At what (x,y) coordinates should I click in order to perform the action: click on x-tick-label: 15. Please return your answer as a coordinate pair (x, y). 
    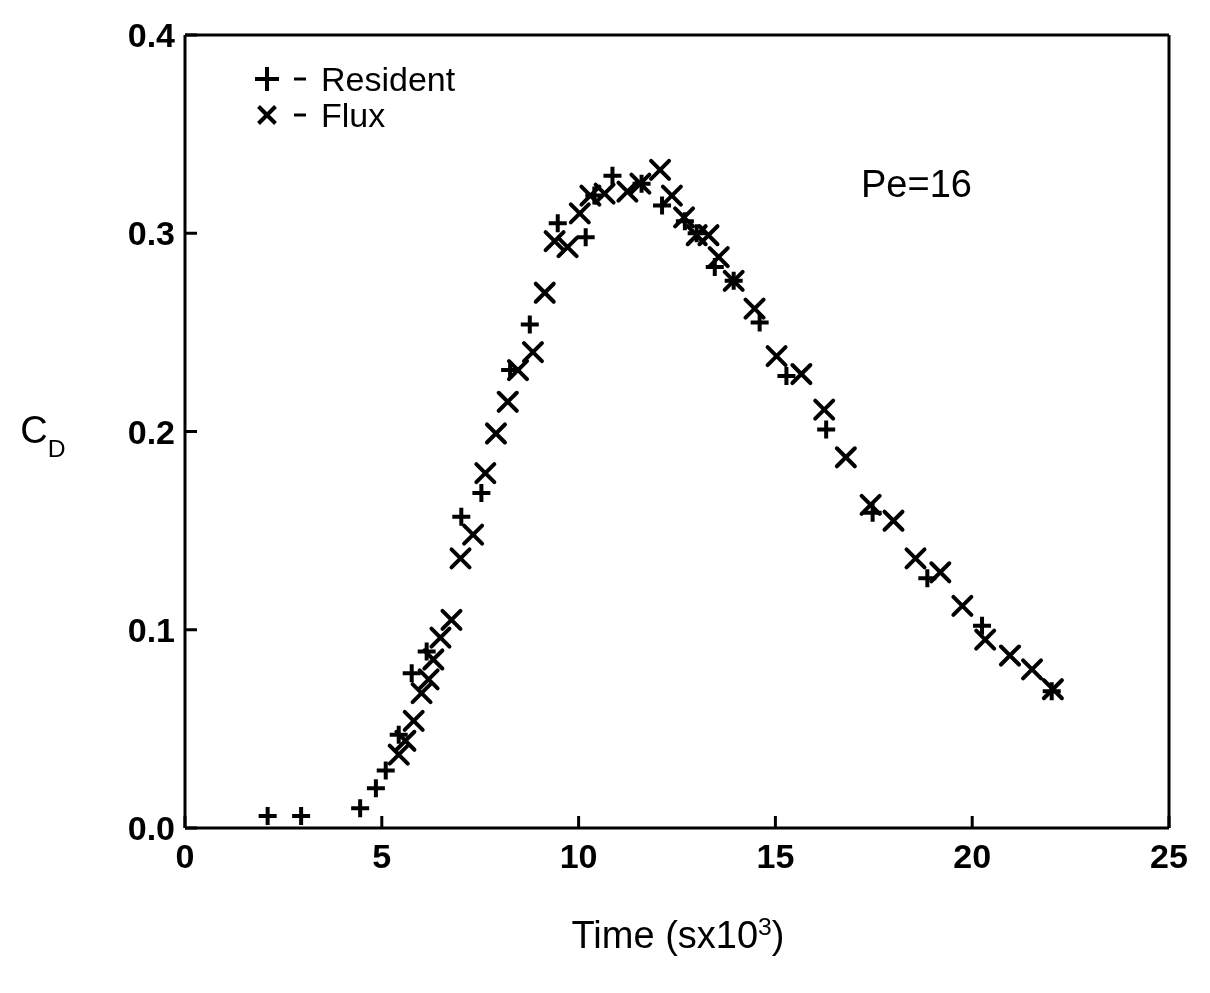
    Looking at the image, I should click on (775, 856).